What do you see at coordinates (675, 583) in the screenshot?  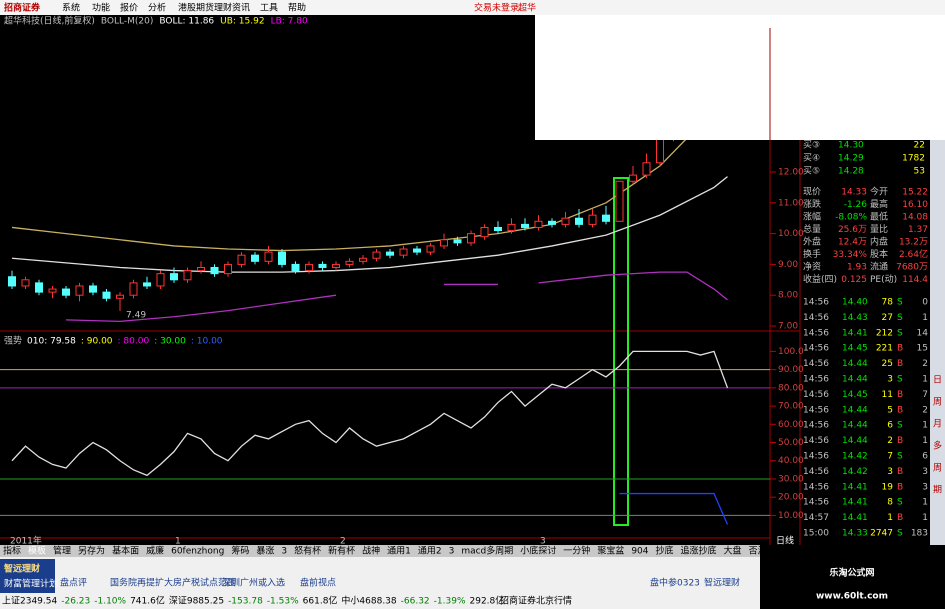 I see `news-item: 盘中参0323` at bounding box center [675, 583].